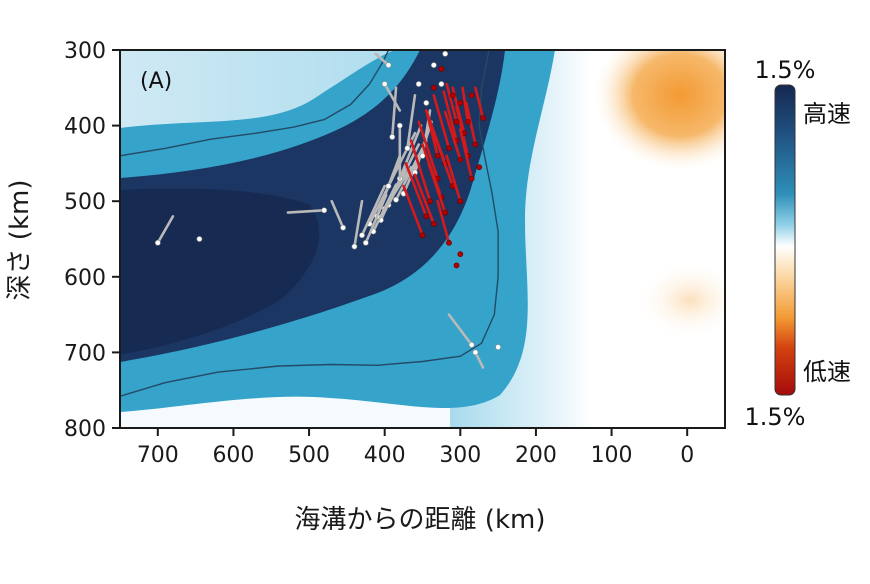 The image size is (870, 584). I want to click on y-tick-label: 800, so click(85, 429).